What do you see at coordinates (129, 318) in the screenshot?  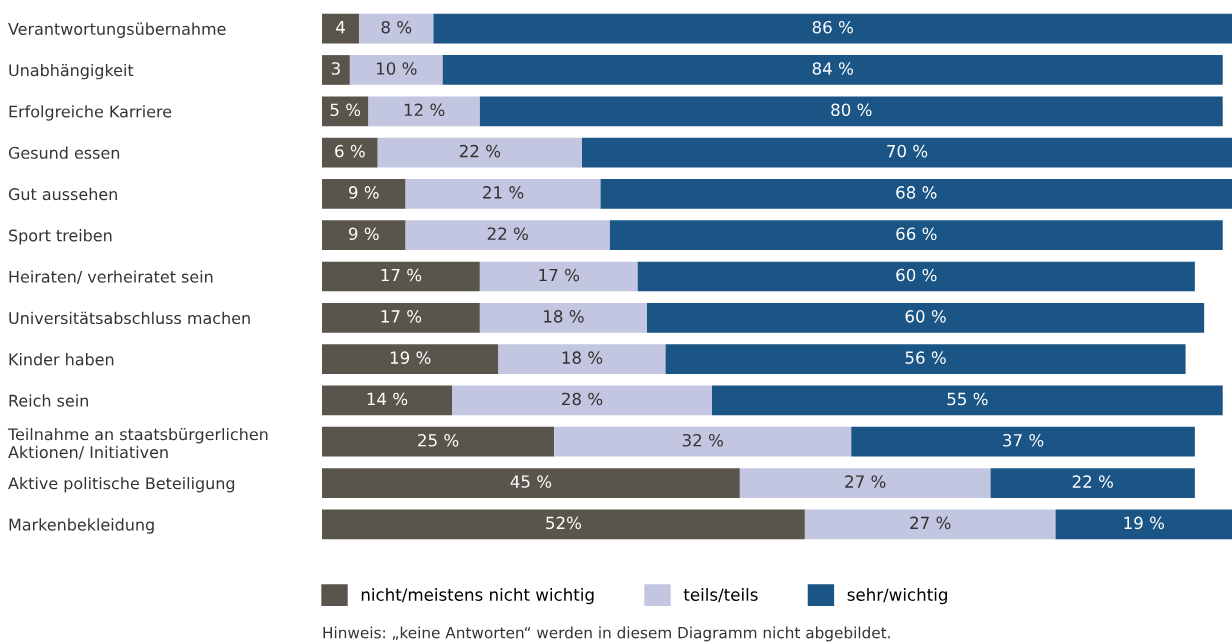 I see `y-tick-label: Universitätsabschluss machen` at bounding box center [129, 318].